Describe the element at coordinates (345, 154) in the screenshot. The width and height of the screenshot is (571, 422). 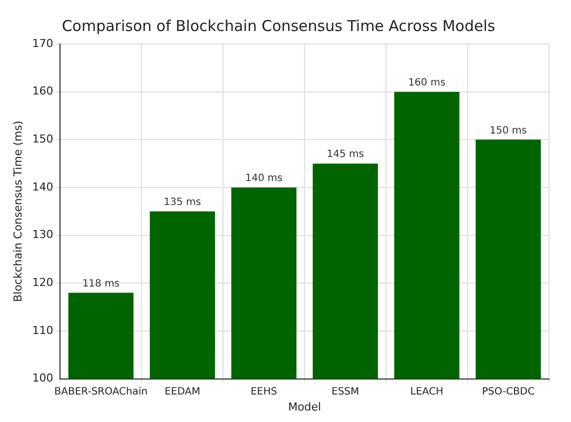
I see `data-label: 145 ms` at that location.